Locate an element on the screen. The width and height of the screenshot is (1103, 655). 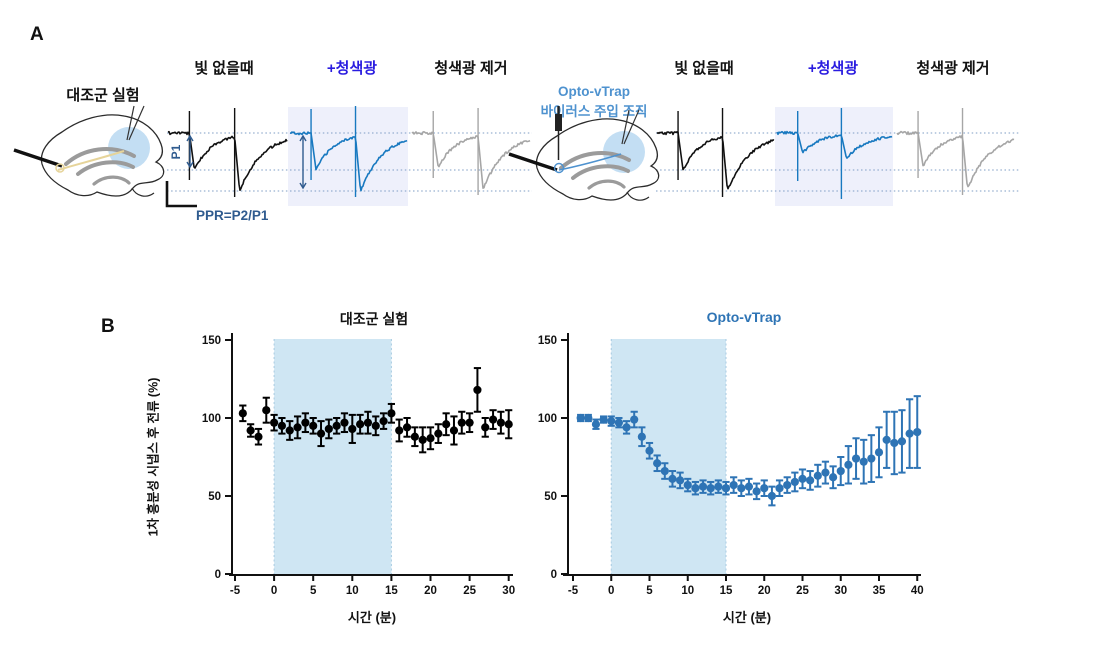
x-axis-label-right: 시간 (분) is located at coordinates (747, 617).